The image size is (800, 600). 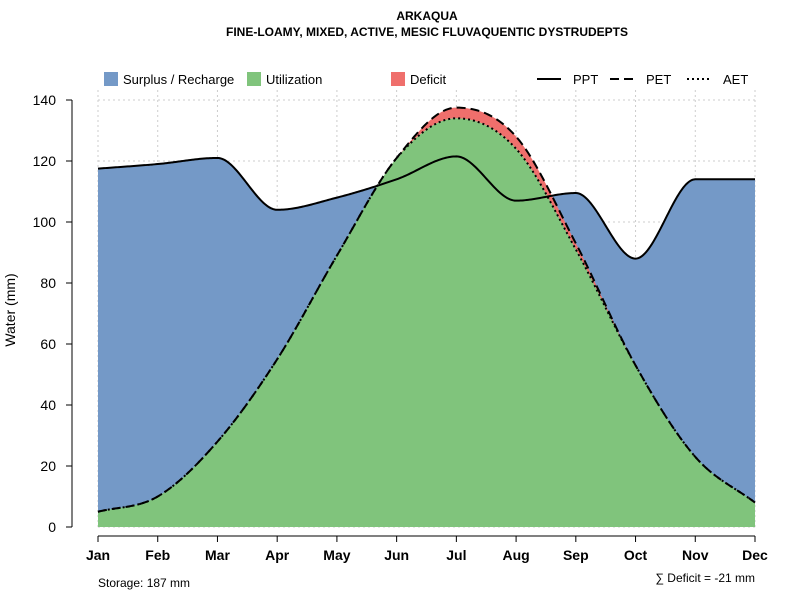 I want to click on x-tick-label: Aug, so click(x=515, y=555).